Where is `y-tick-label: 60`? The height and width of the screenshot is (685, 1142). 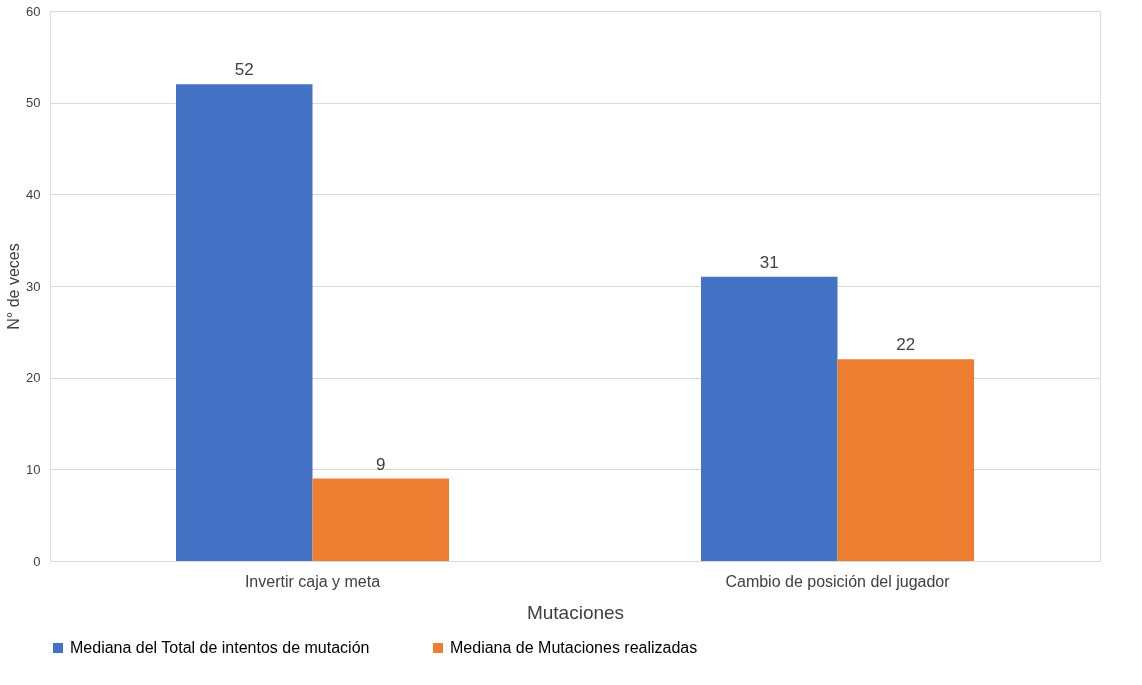 y-tick-label: 60 is located at coordinates (33, 11).